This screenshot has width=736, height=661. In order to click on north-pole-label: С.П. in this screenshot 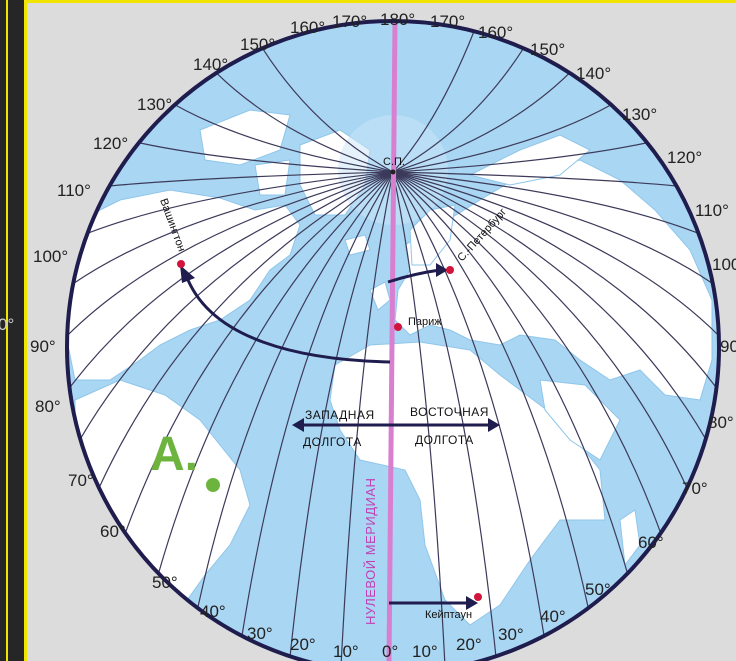, I will do `click(394, 162)`.